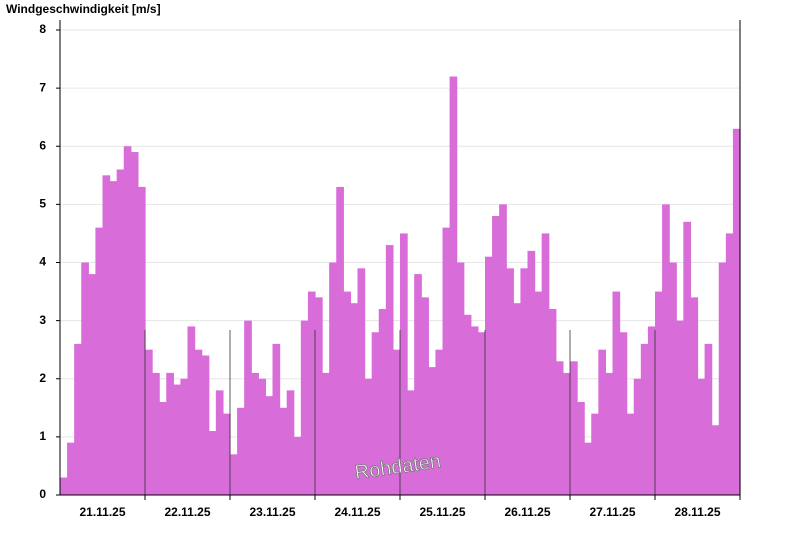  Describe the element at coordinates (42, 204) in the screenshot. I see `y-tick-label: 5` at that location.